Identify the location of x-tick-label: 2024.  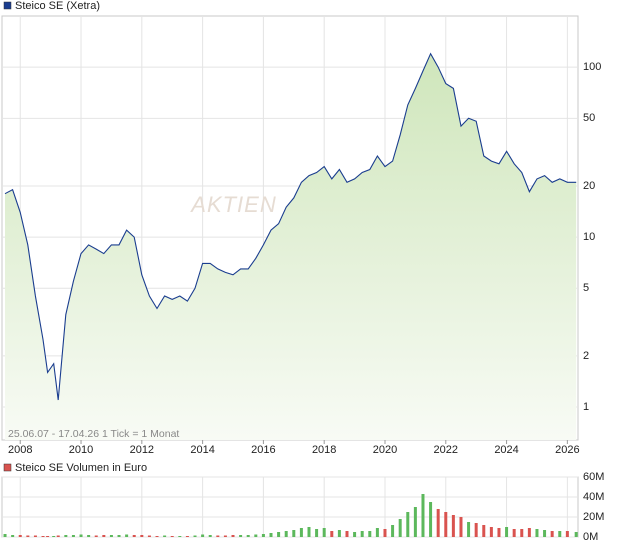
(506, 450).